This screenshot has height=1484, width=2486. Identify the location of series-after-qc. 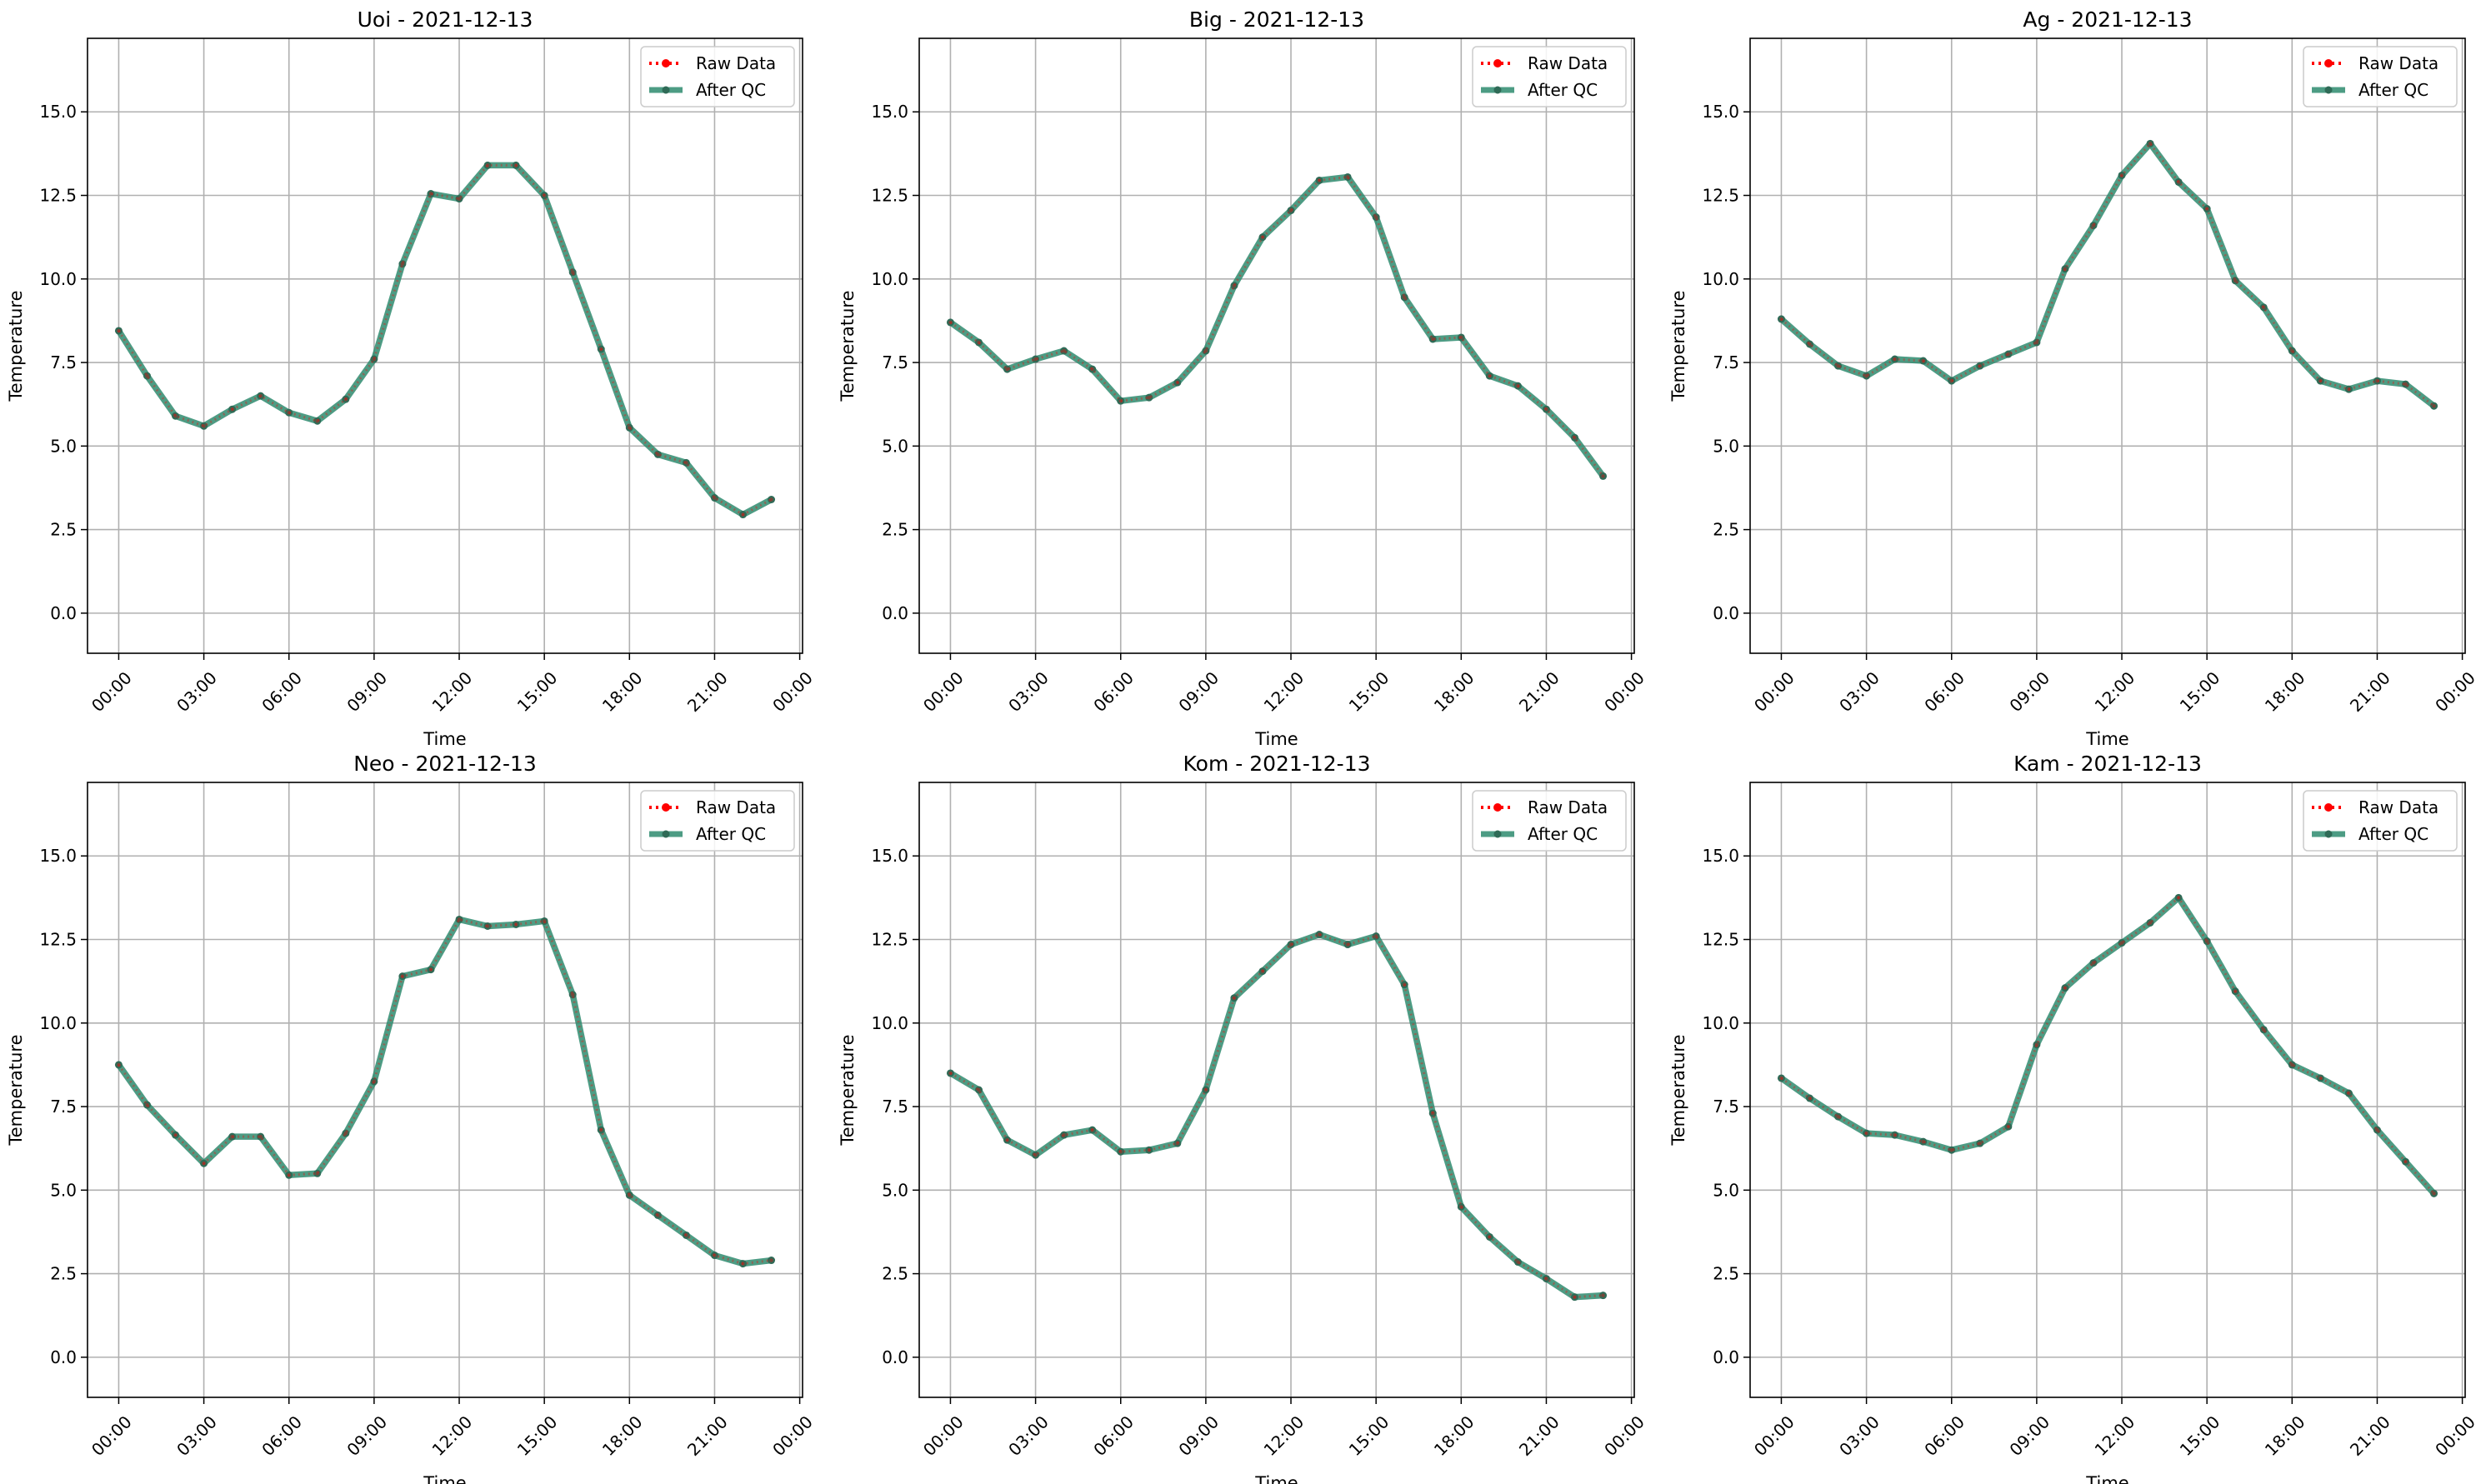
(445, 1091).